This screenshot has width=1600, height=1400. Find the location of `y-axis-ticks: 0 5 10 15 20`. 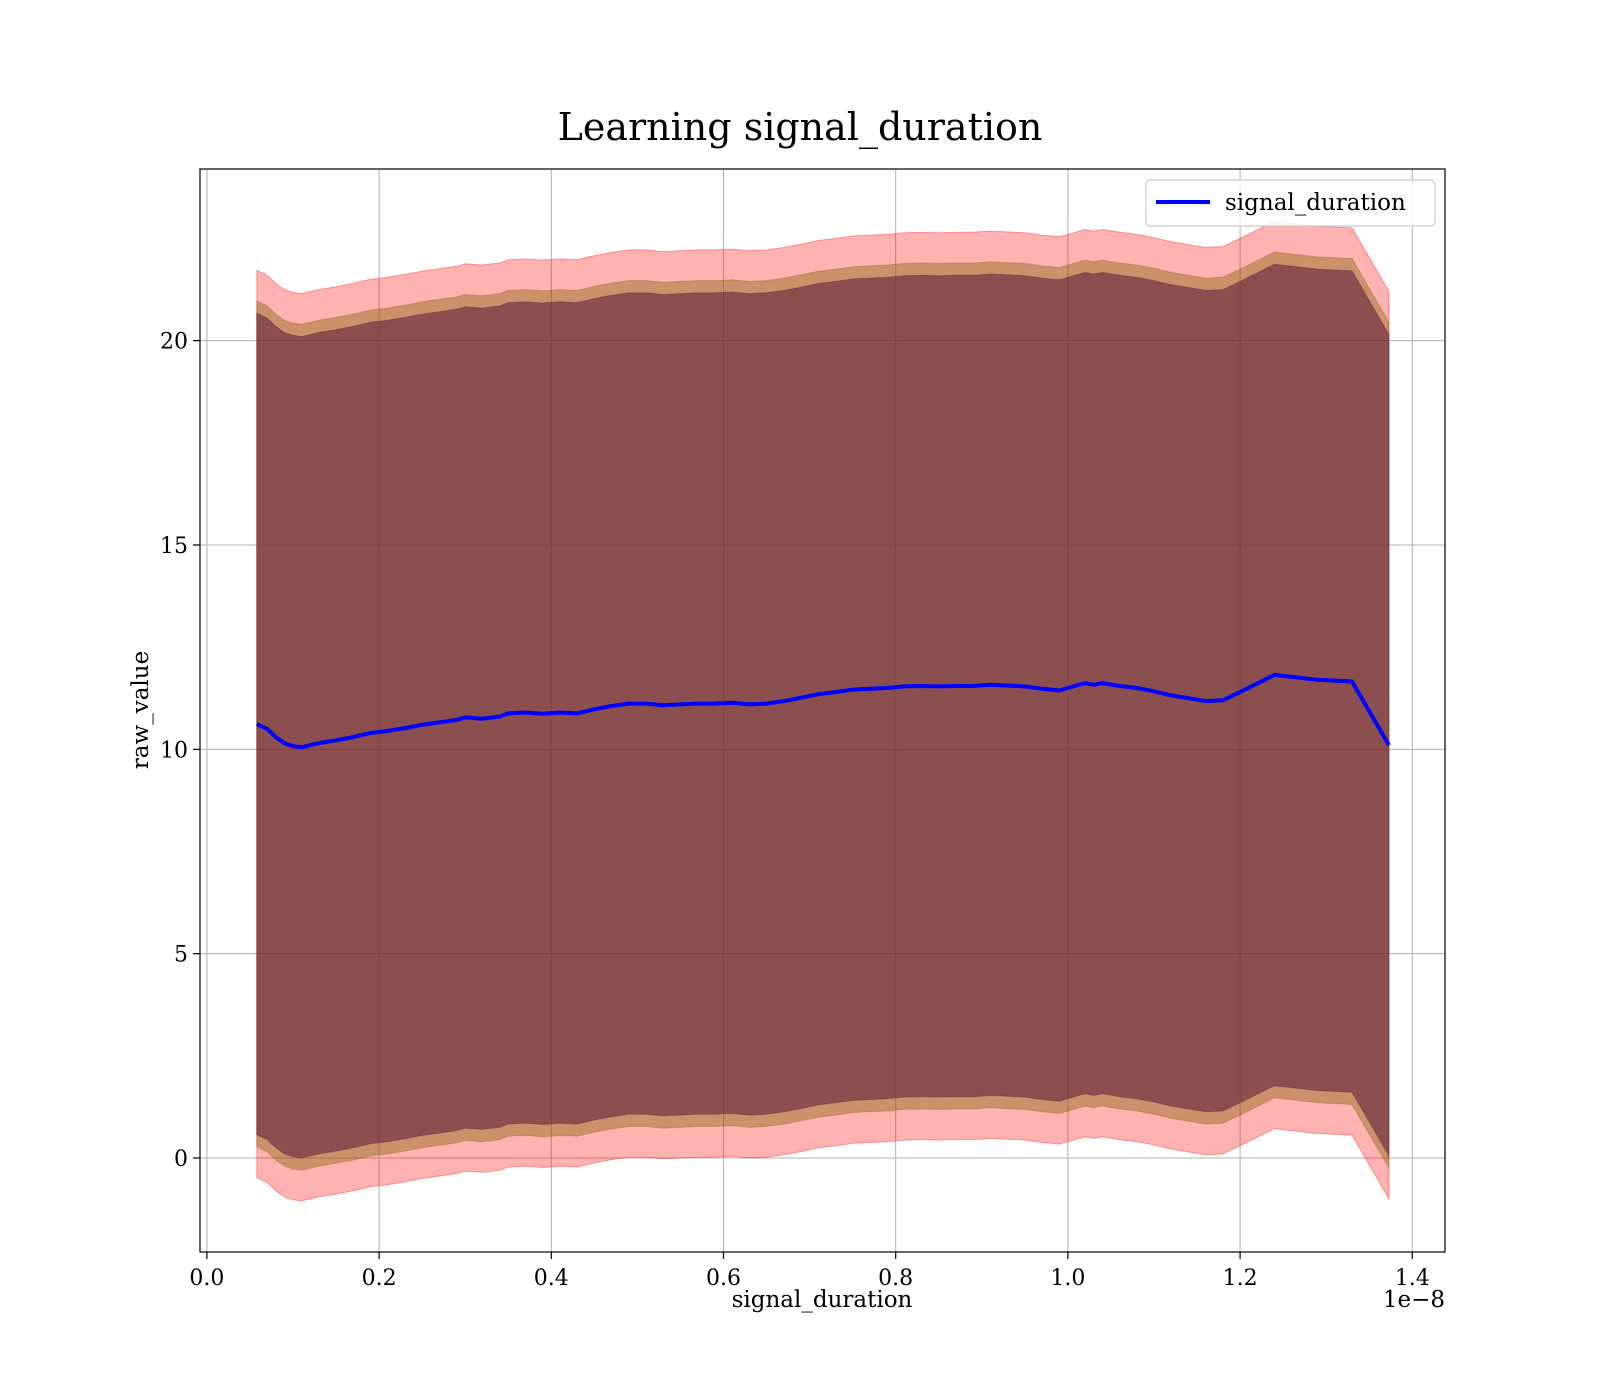

y-axis-ticks: 0 5 10 15 20 is located at coordinates (180, 751).